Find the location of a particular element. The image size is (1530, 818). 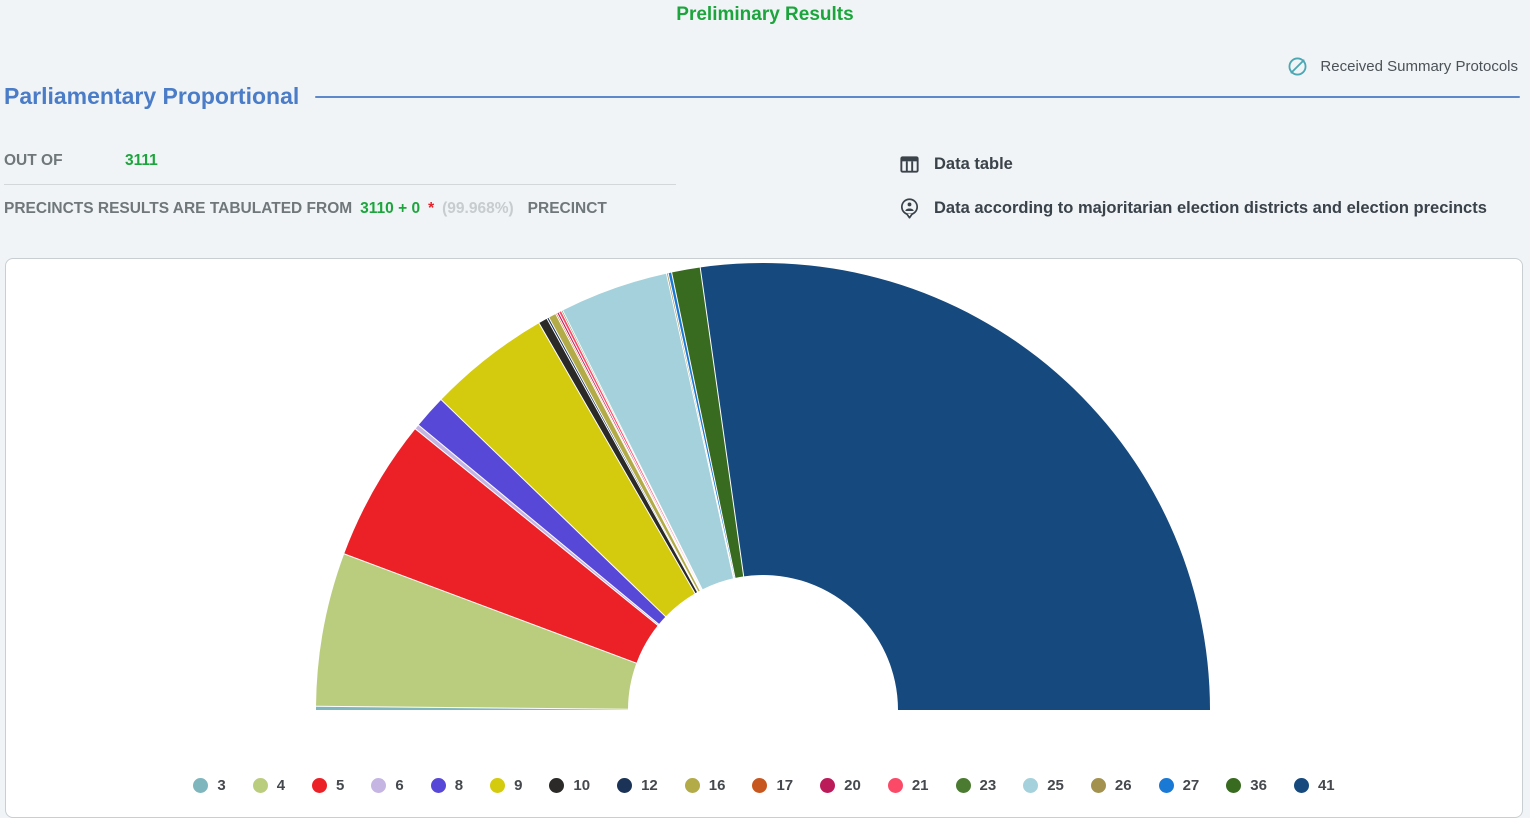

legend-label-21: 21 is located at coordinates (920, 785).